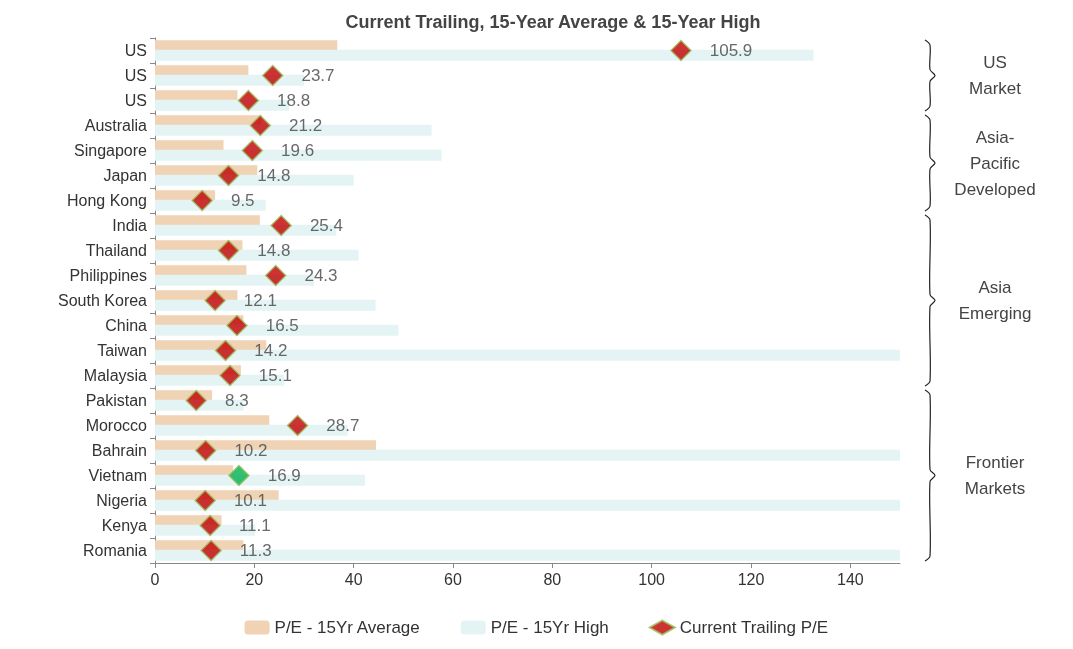 Image resolution: width=1073 pixels, height=649 pixels. I want to click on data-label: 24.3, so click(321, 275).